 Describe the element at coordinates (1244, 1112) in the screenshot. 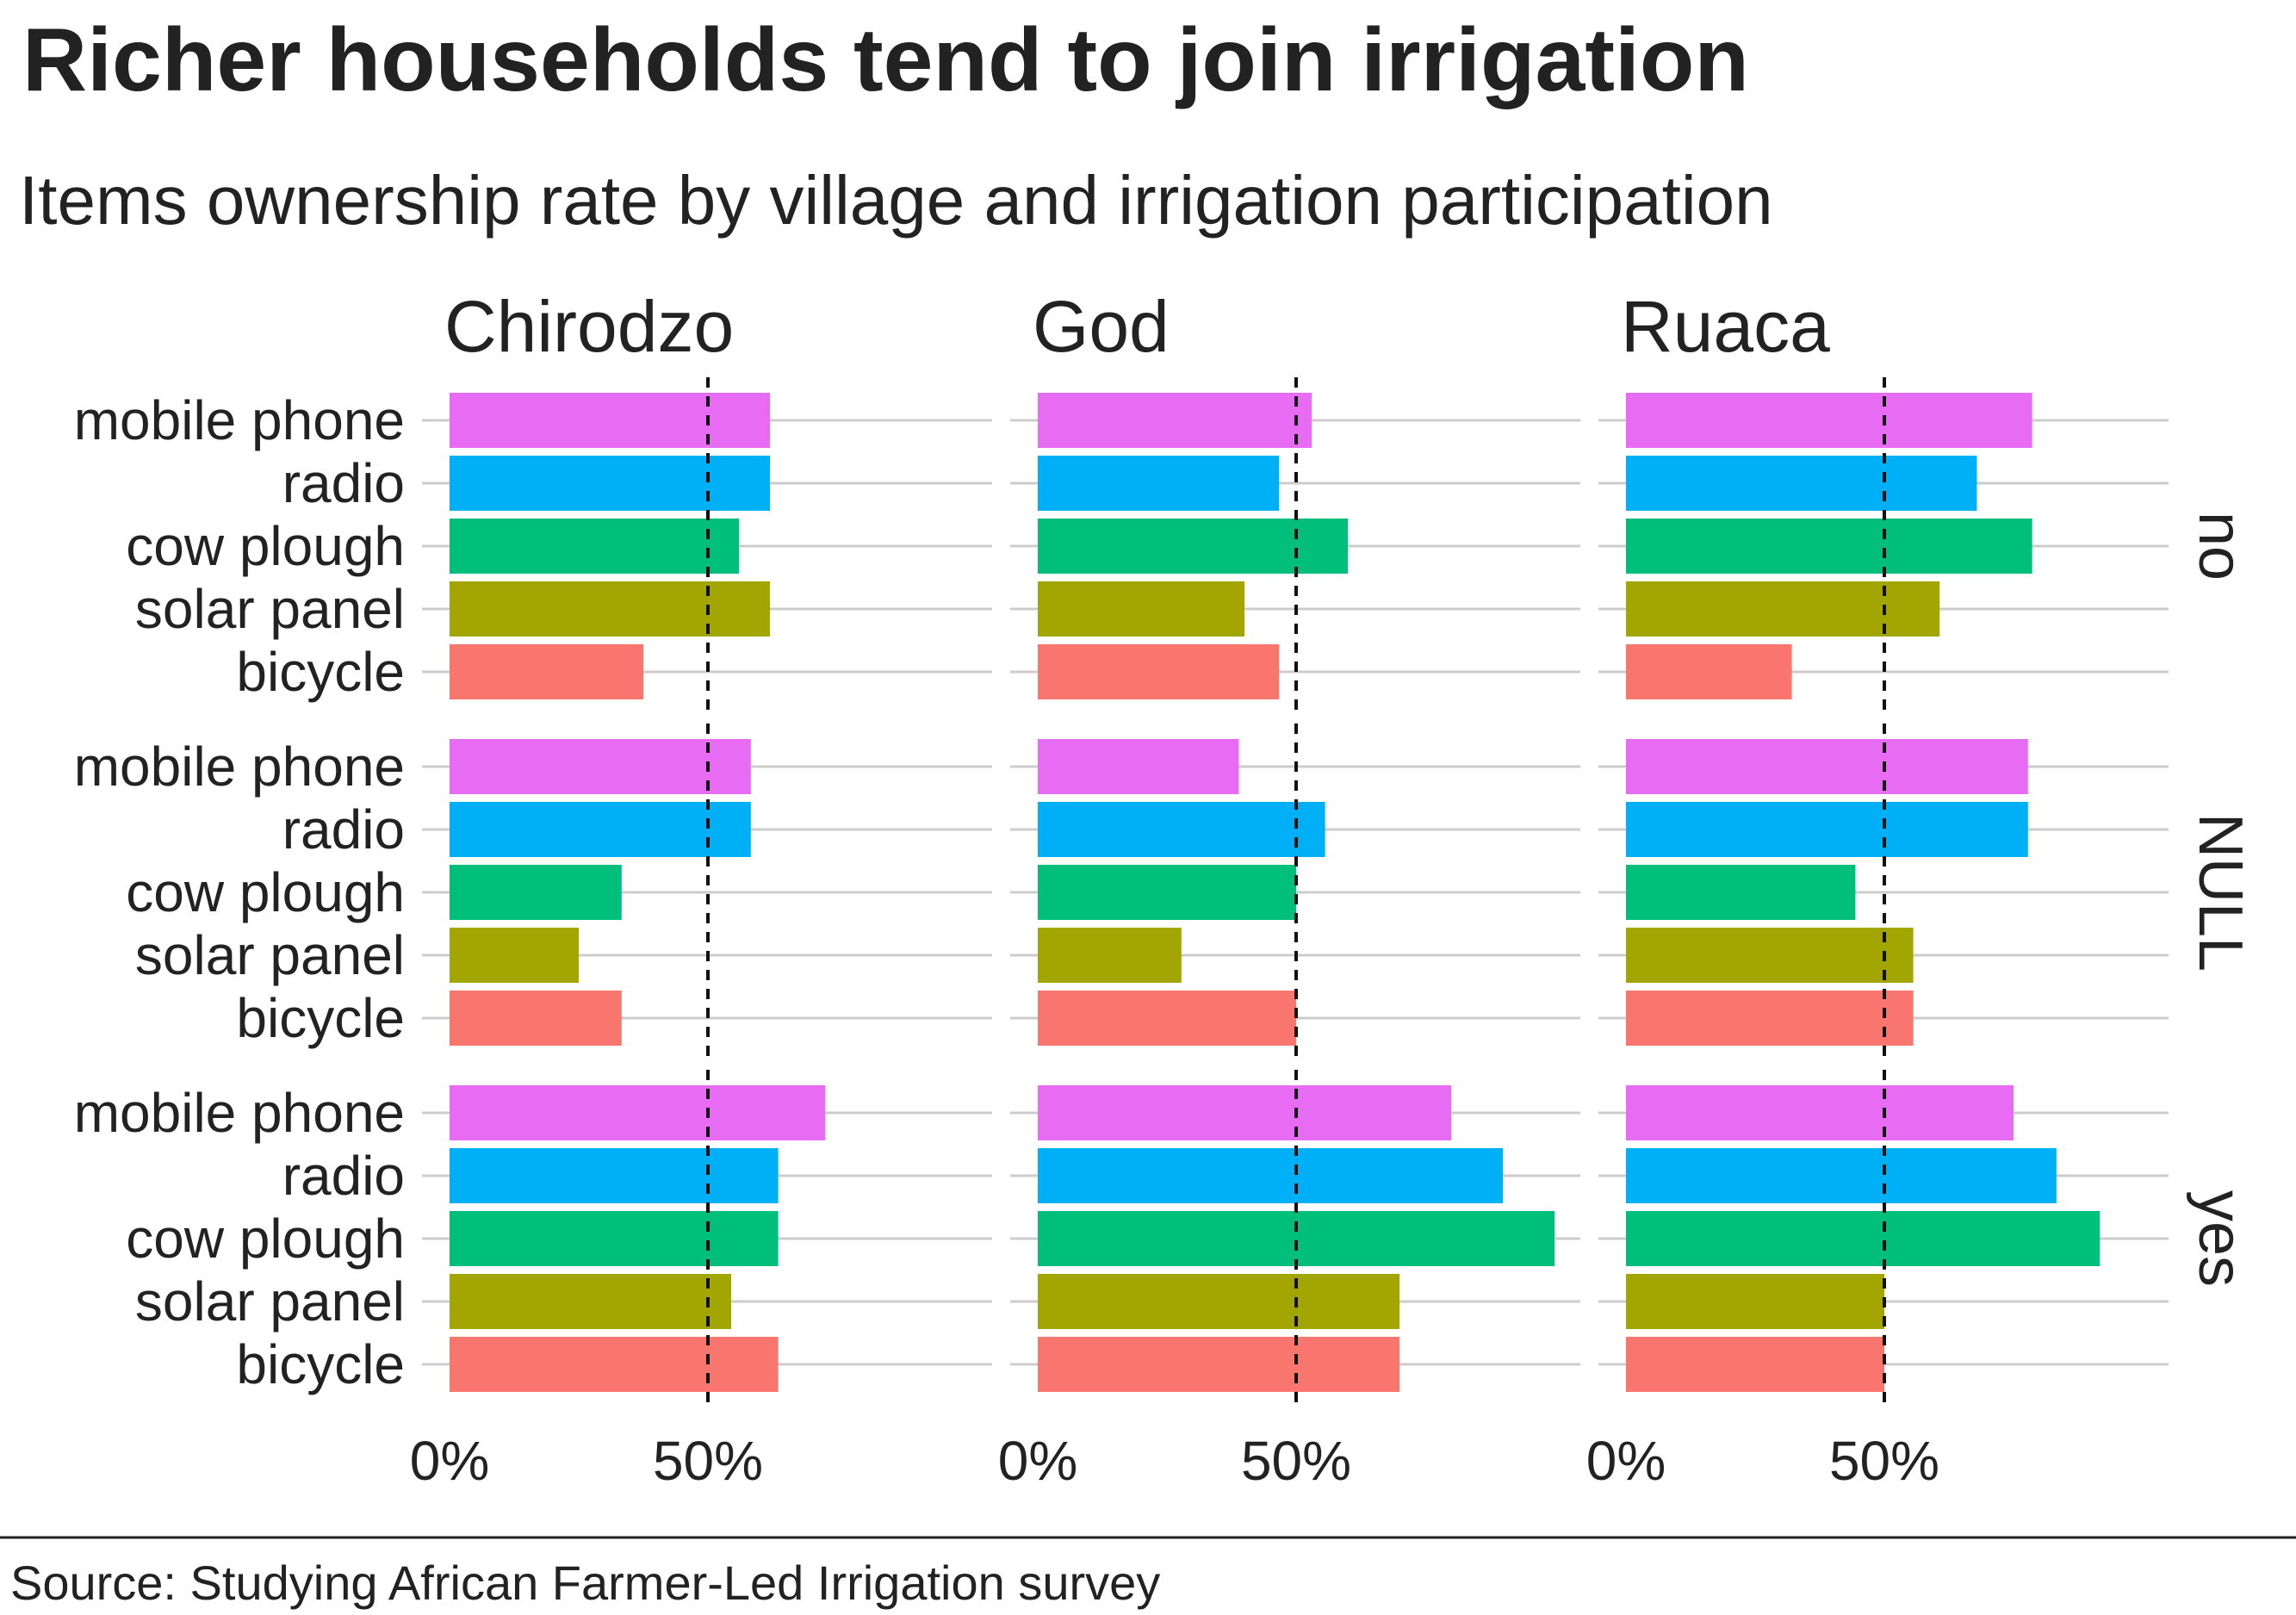

I see `bar-god-yes-mobile-phone` at that location.